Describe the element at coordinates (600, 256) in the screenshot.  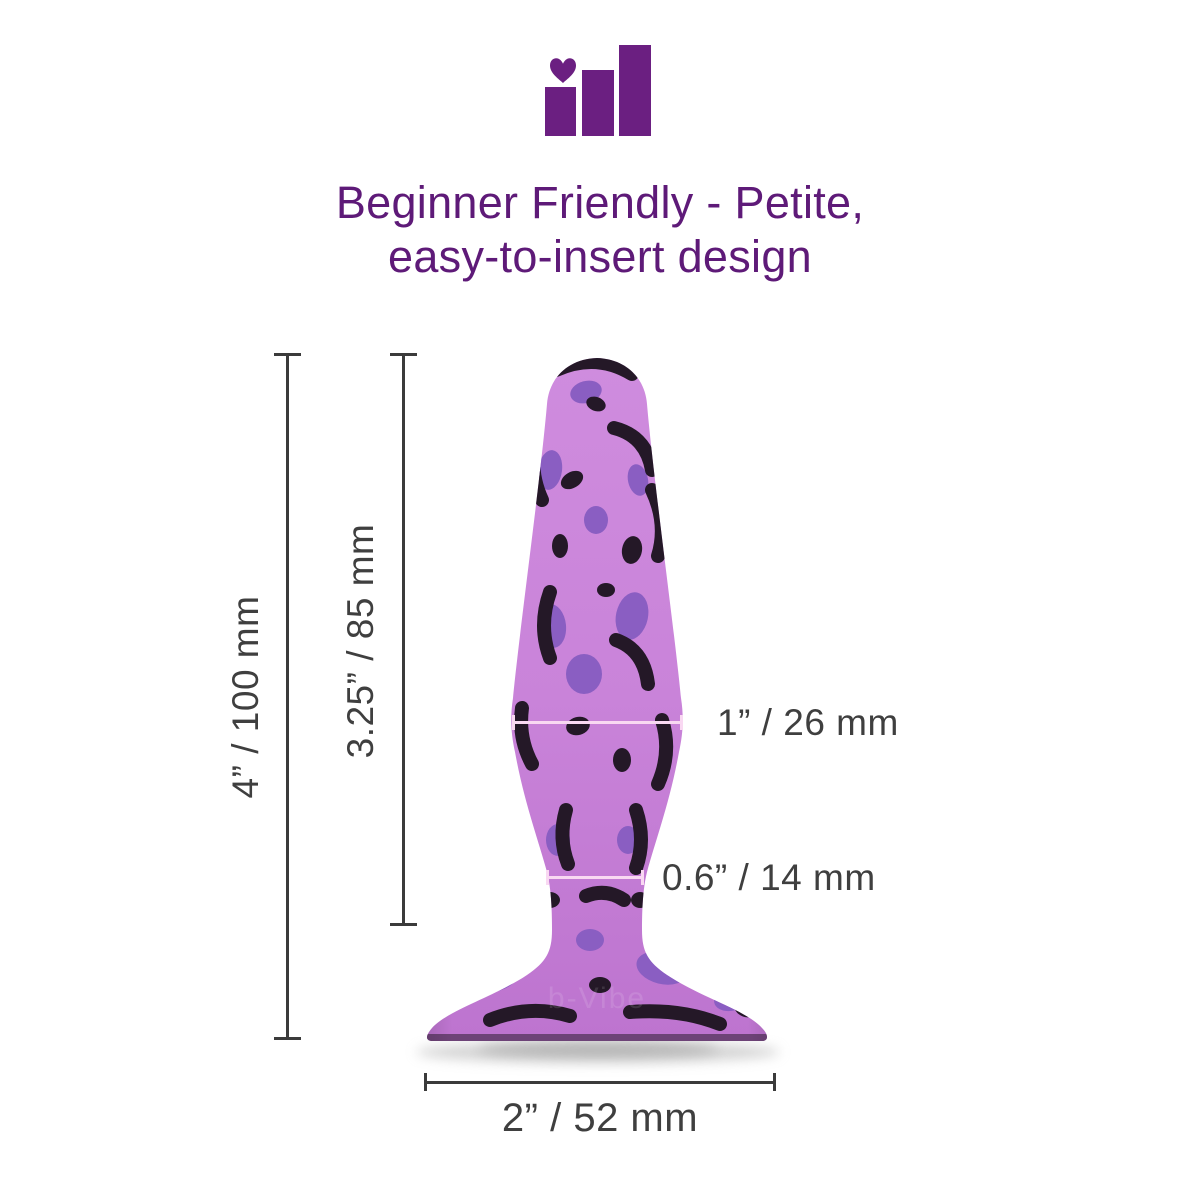
I see `page-title-line2: easy-to-insert design` at that location.